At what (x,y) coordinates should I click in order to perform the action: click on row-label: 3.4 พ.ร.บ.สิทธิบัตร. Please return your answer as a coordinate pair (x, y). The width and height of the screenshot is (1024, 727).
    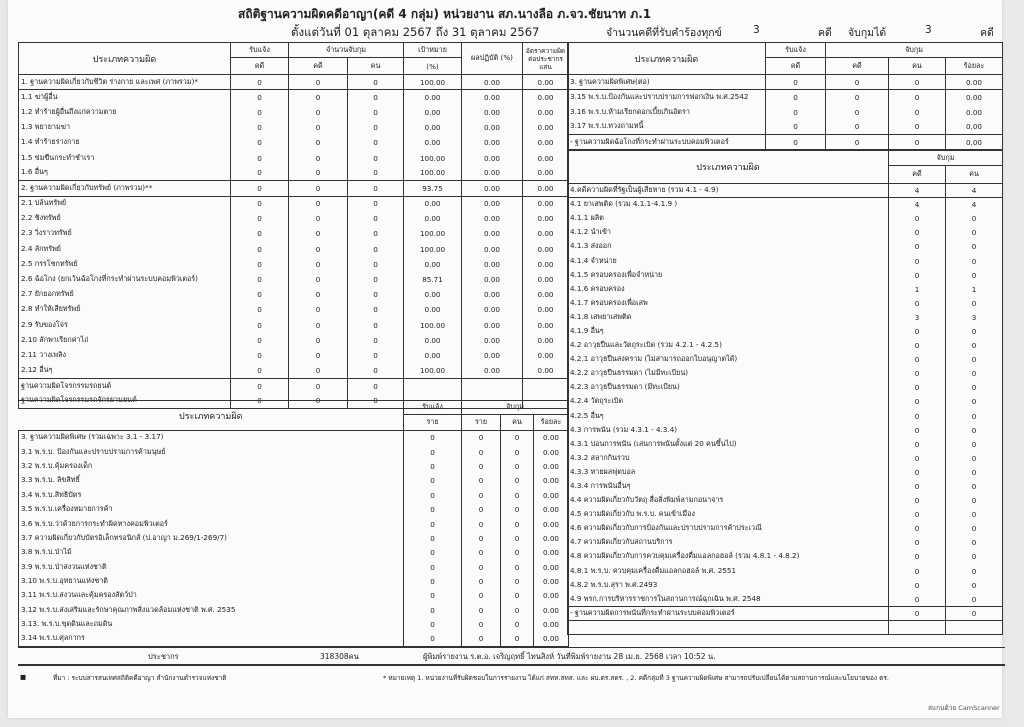
    Looking at the image, I should click on (211, 495).